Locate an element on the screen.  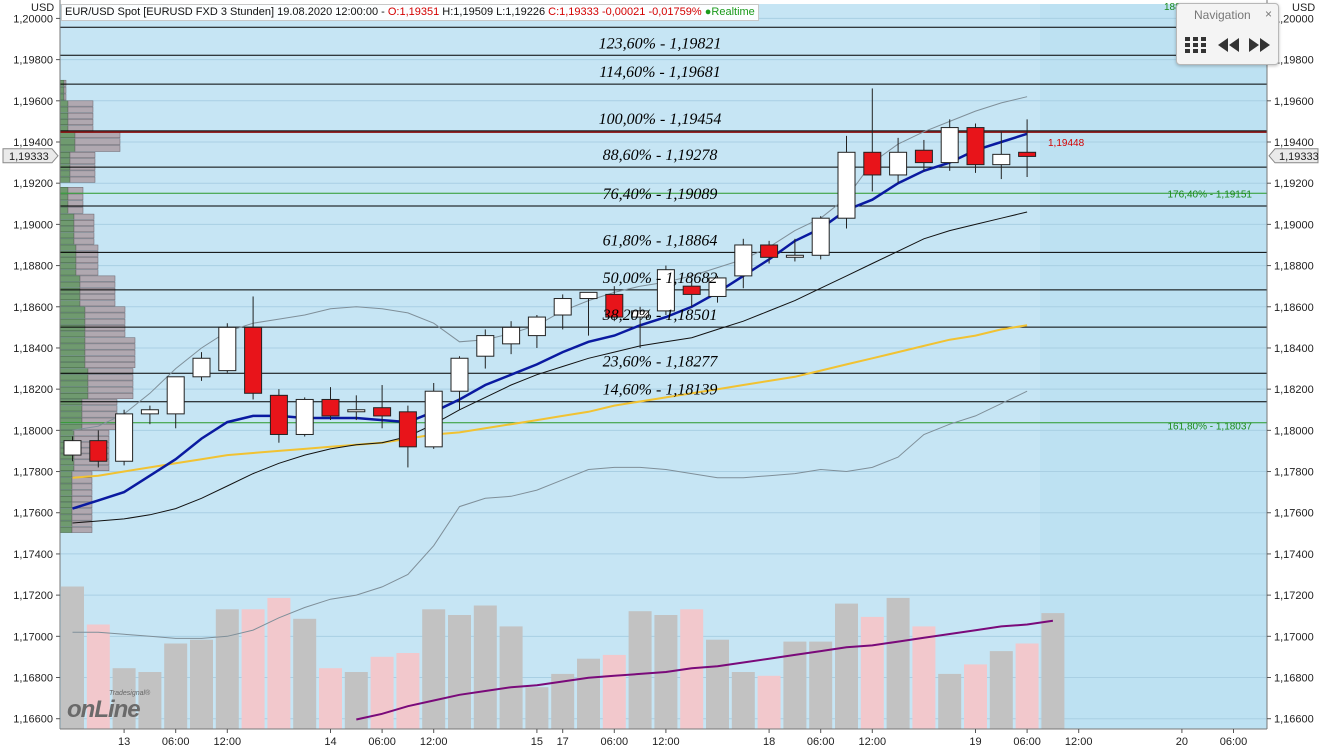
bottom-axis-panel is located at coordinates (660, 741).